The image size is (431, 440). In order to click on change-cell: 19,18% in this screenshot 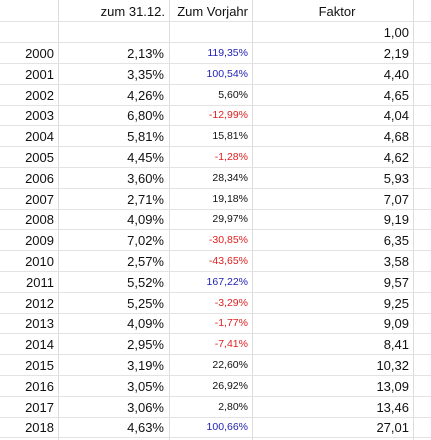, I will do `click(230, 199)`.